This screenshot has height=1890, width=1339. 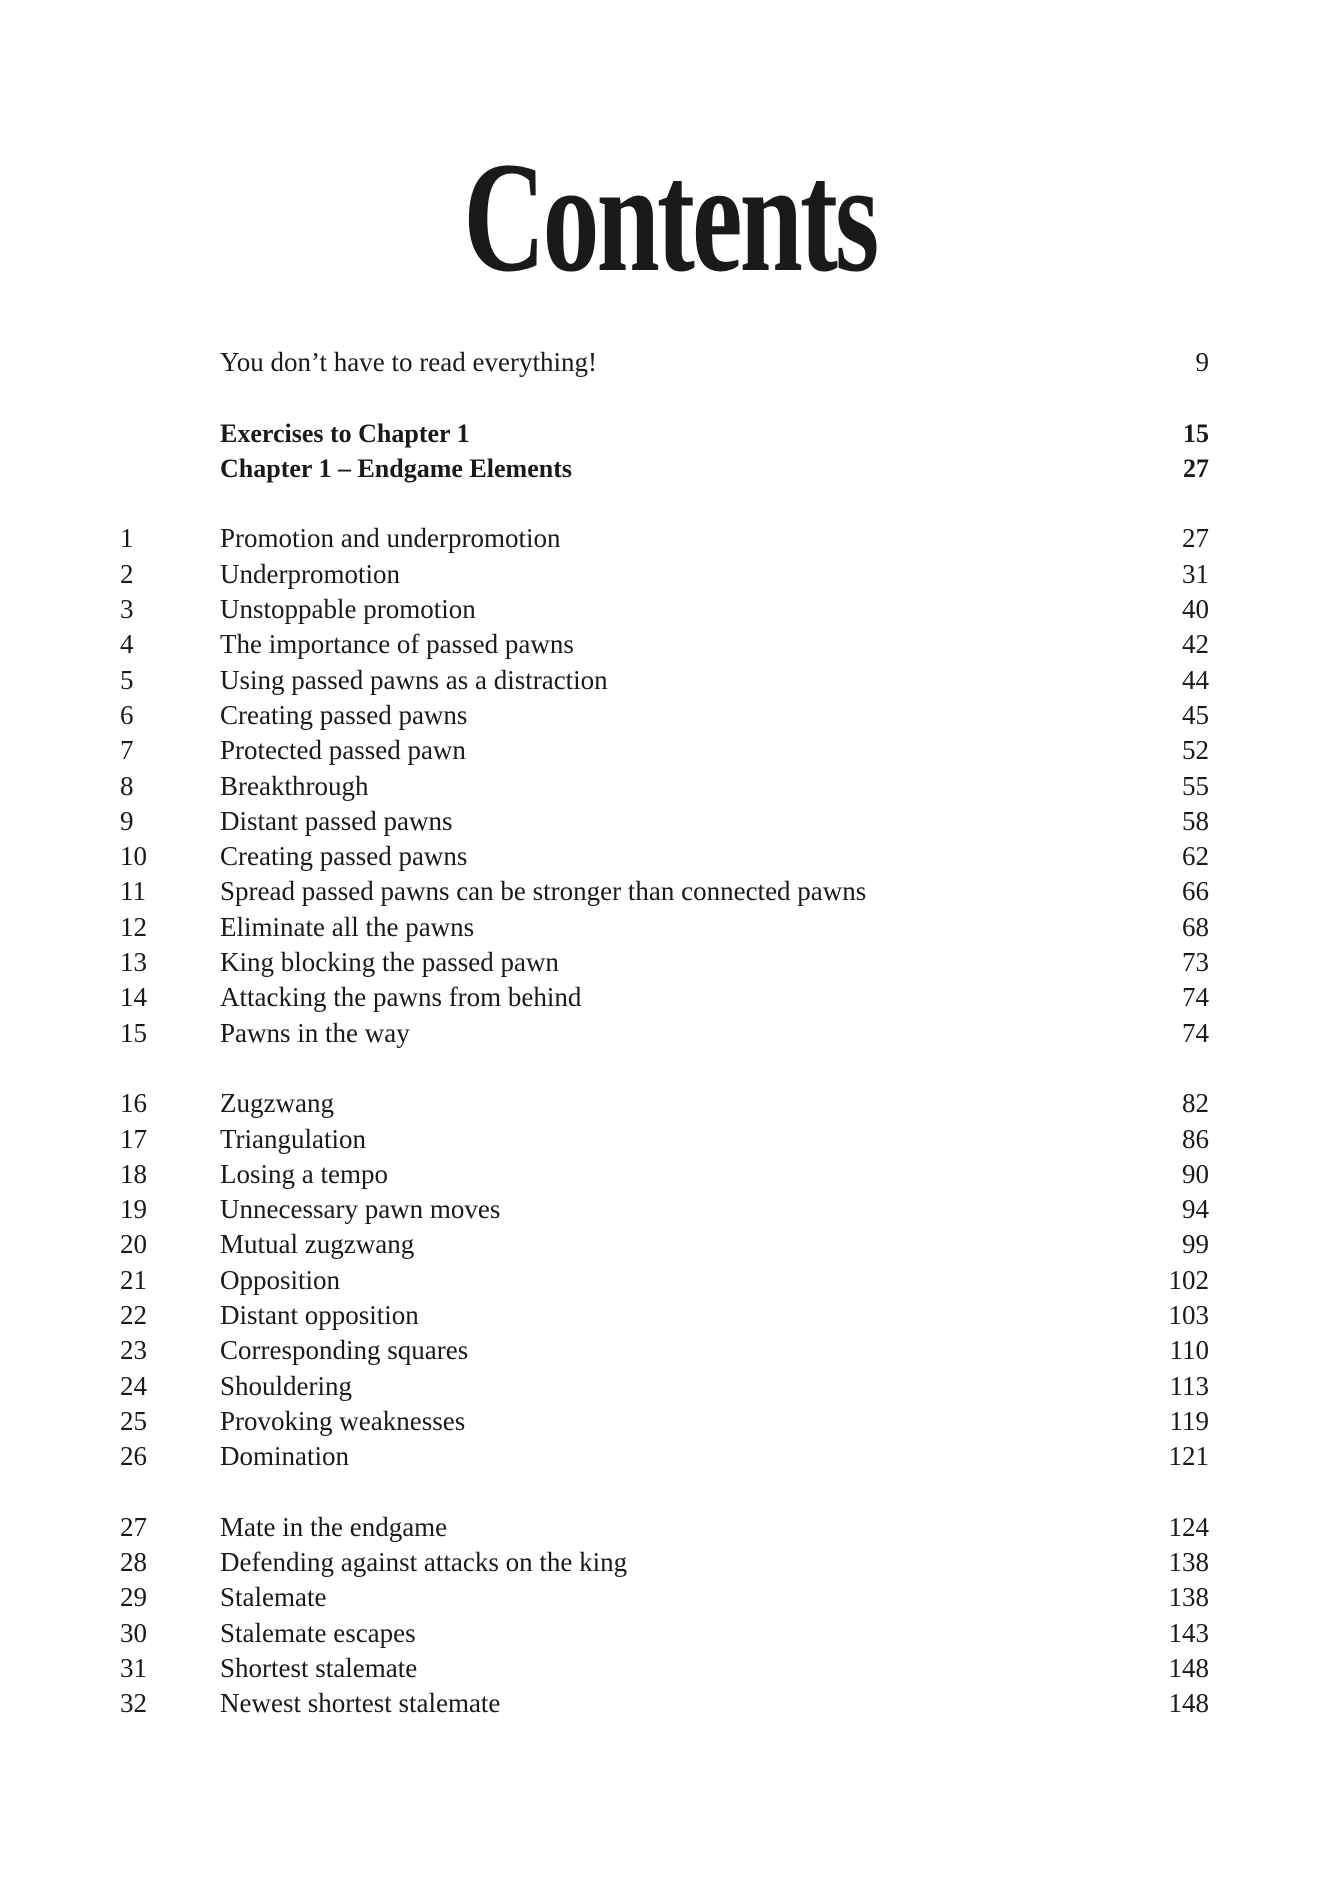 What do you see at coordinates (133, 1279) in the screenshot?
I see `entry-number: 21` at bounding box center [133, 1279].